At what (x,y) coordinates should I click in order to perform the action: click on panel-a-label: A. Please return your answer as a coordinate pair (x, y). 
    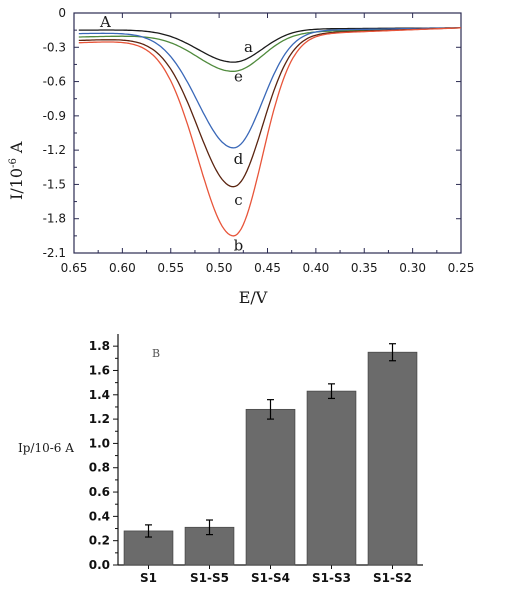
    Looking at the image, I should click on (105, 22).